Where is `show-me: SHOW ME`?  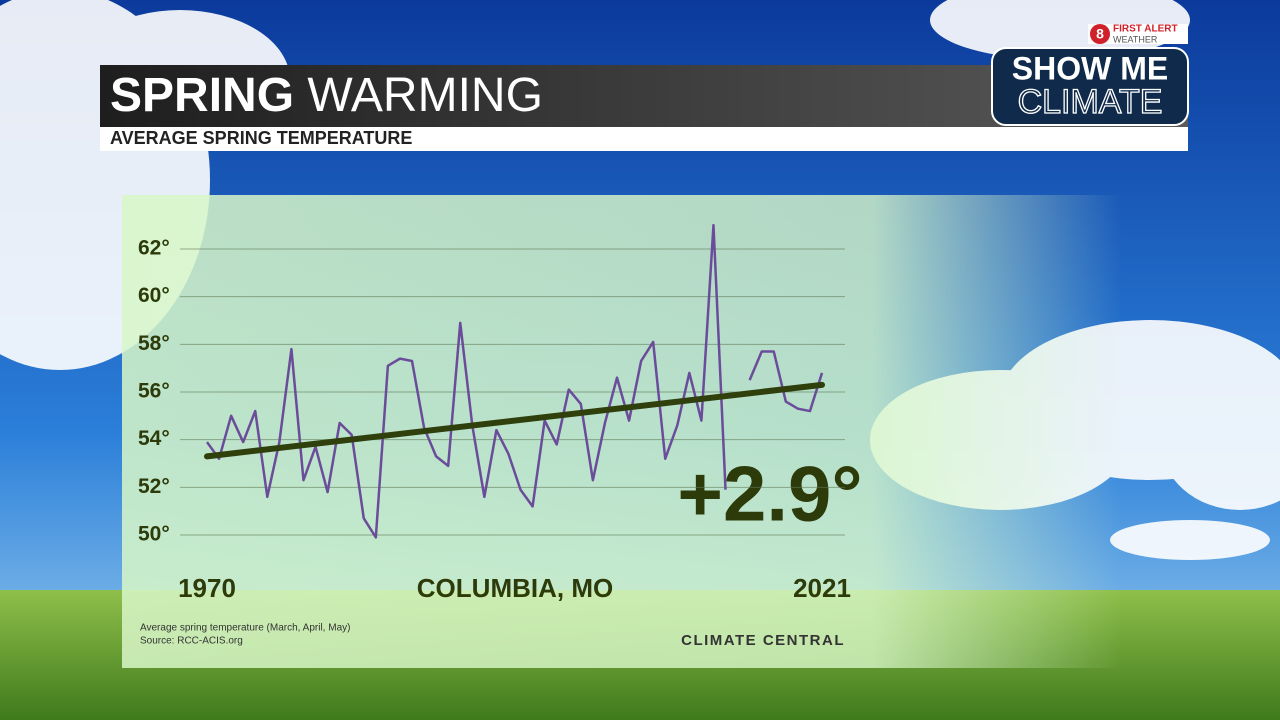 show-me: SHOW ME is located at coordinates (1090, 68).